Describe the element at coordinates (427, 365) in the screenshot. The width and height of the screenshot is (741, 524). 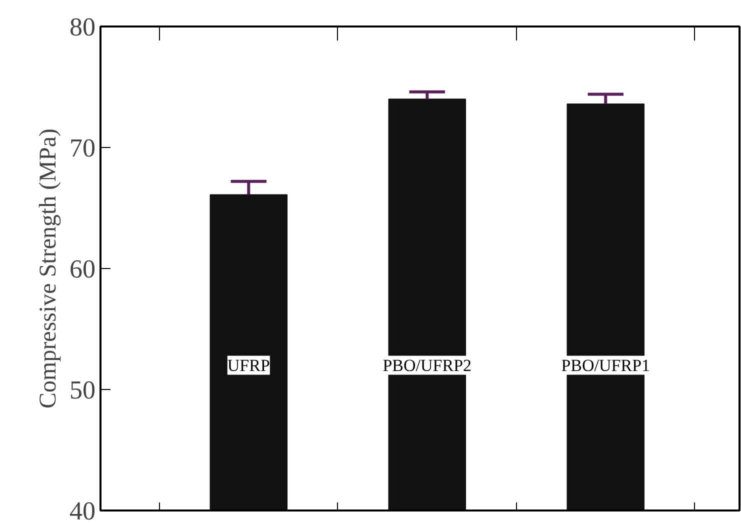
I see `x-tick-label: PBO/UFRP2` at that location.